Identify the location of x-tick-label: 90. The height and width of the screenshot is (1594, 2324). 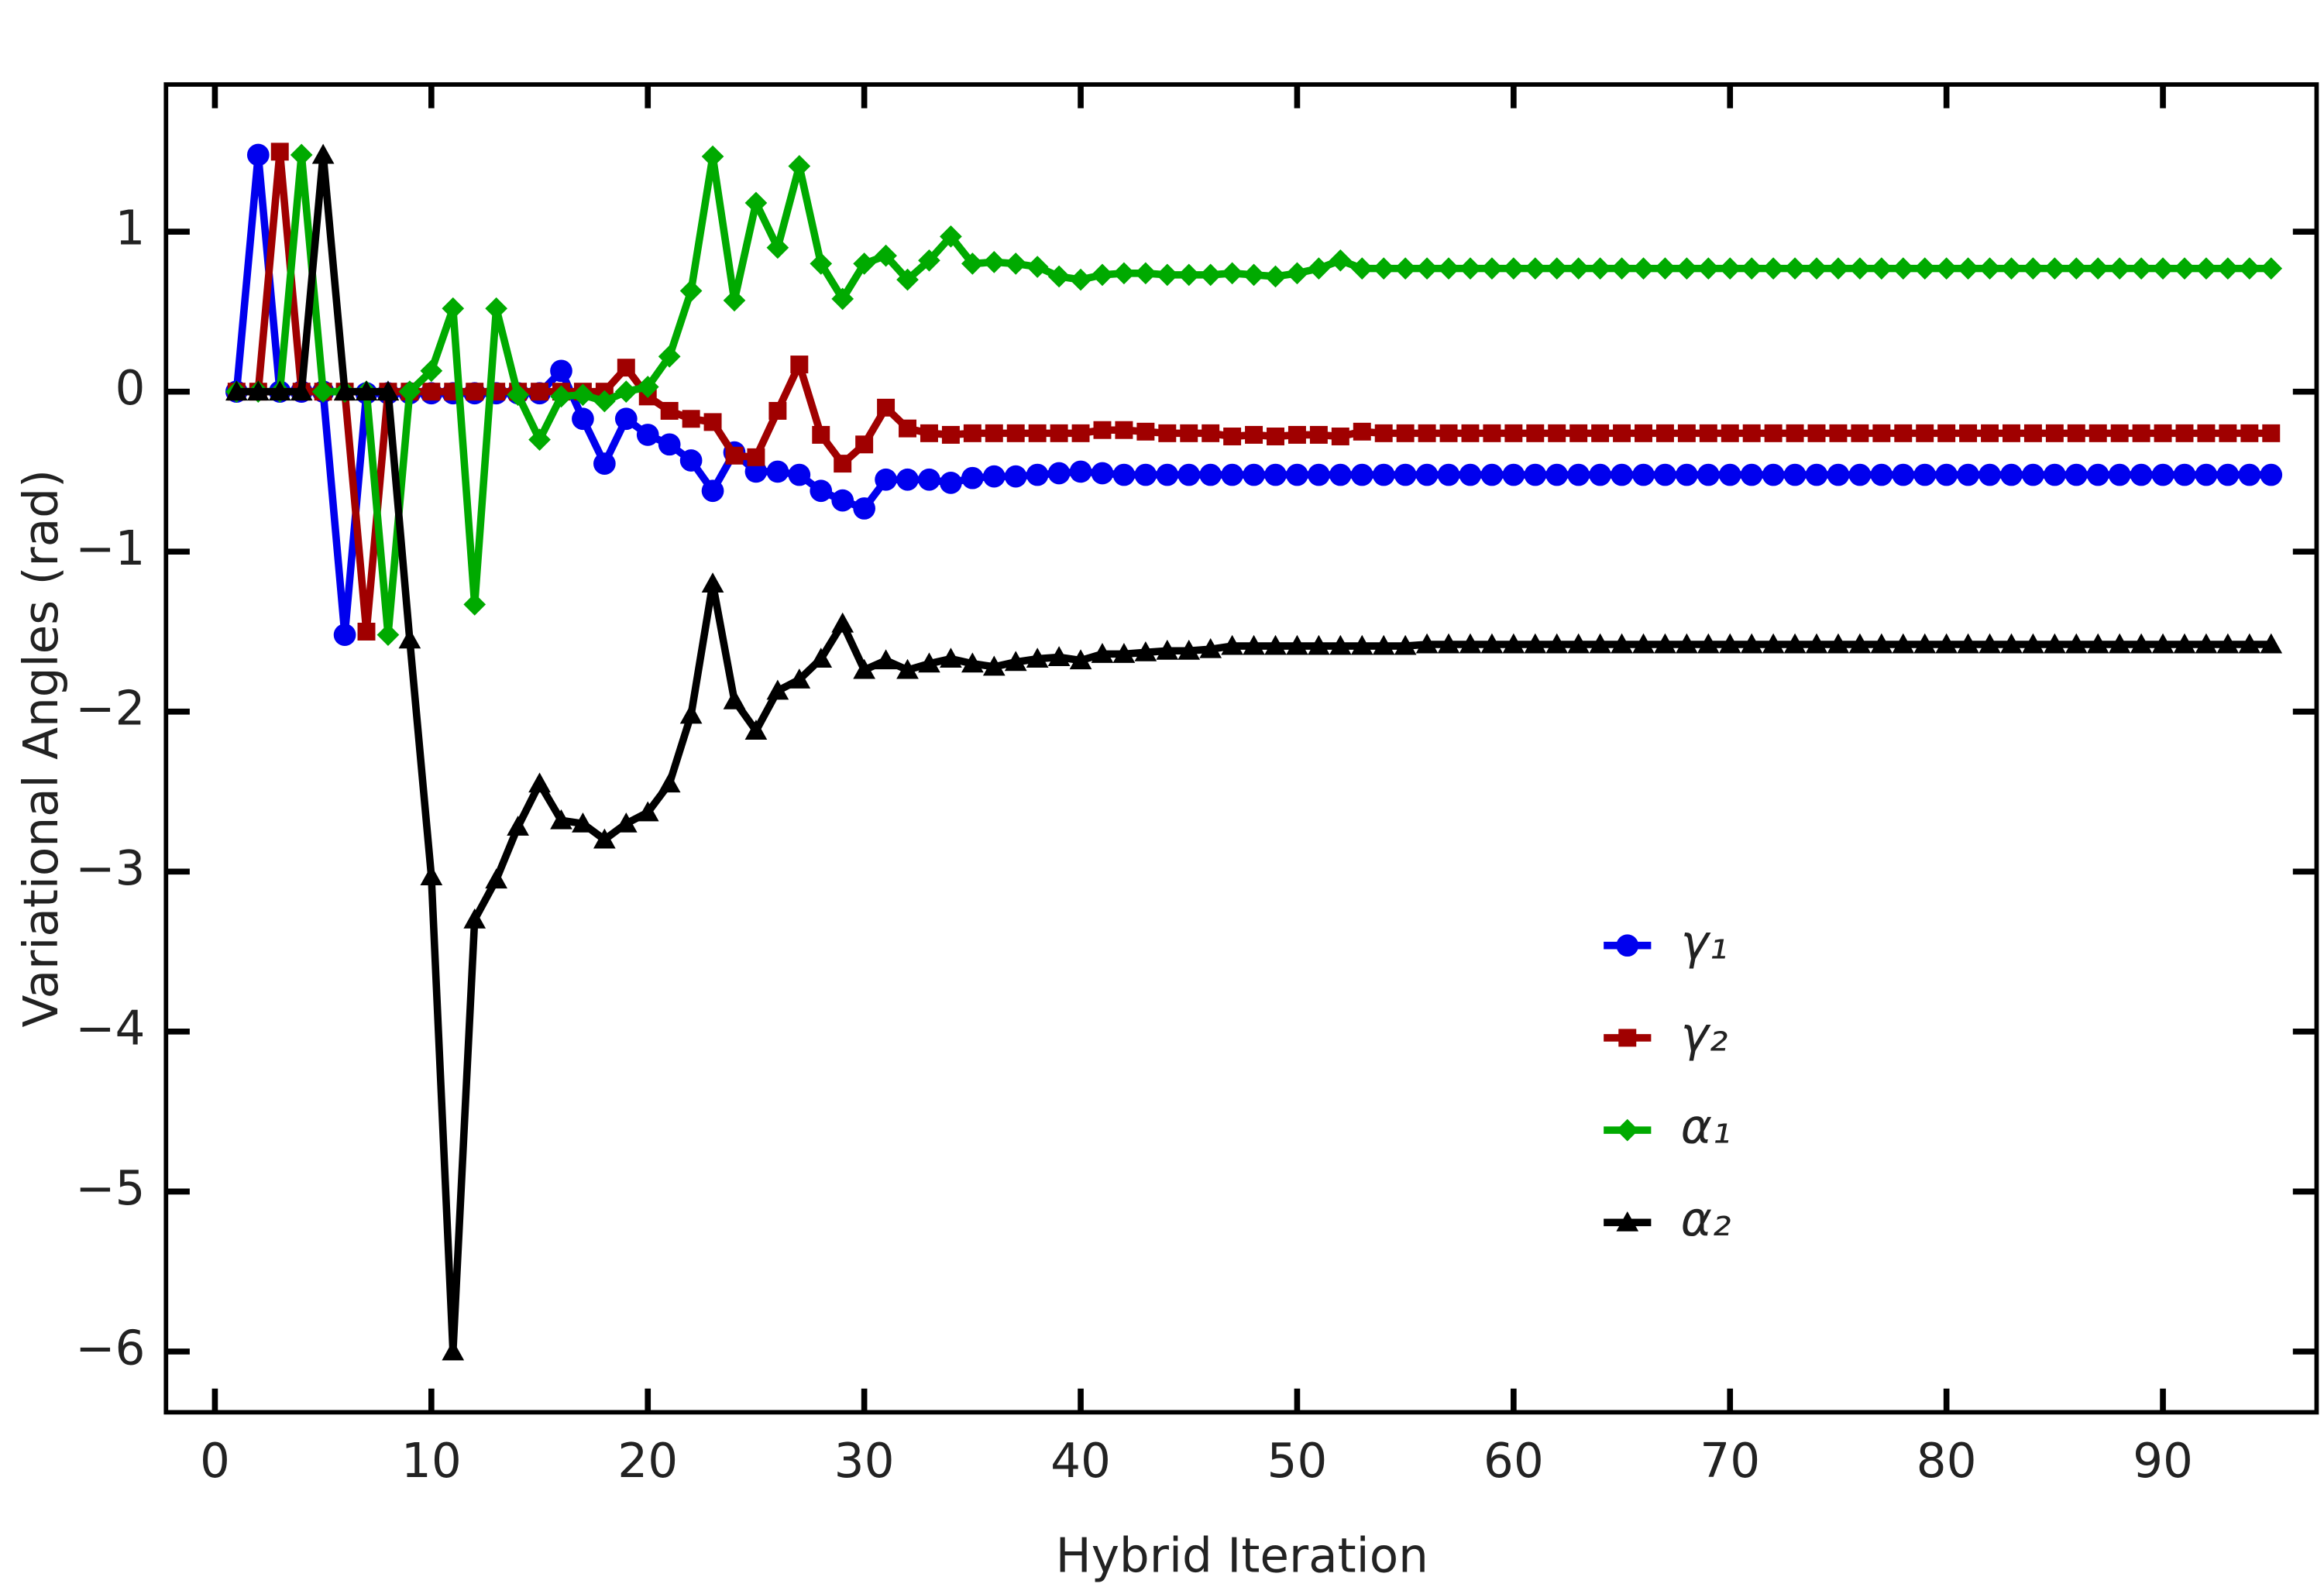
(2163, 1461).